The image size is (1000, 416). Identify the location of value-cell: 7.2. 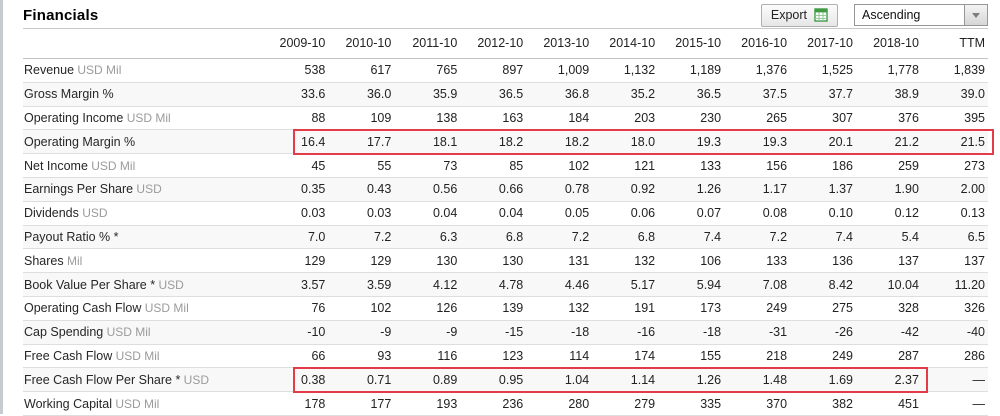
(361, 237).